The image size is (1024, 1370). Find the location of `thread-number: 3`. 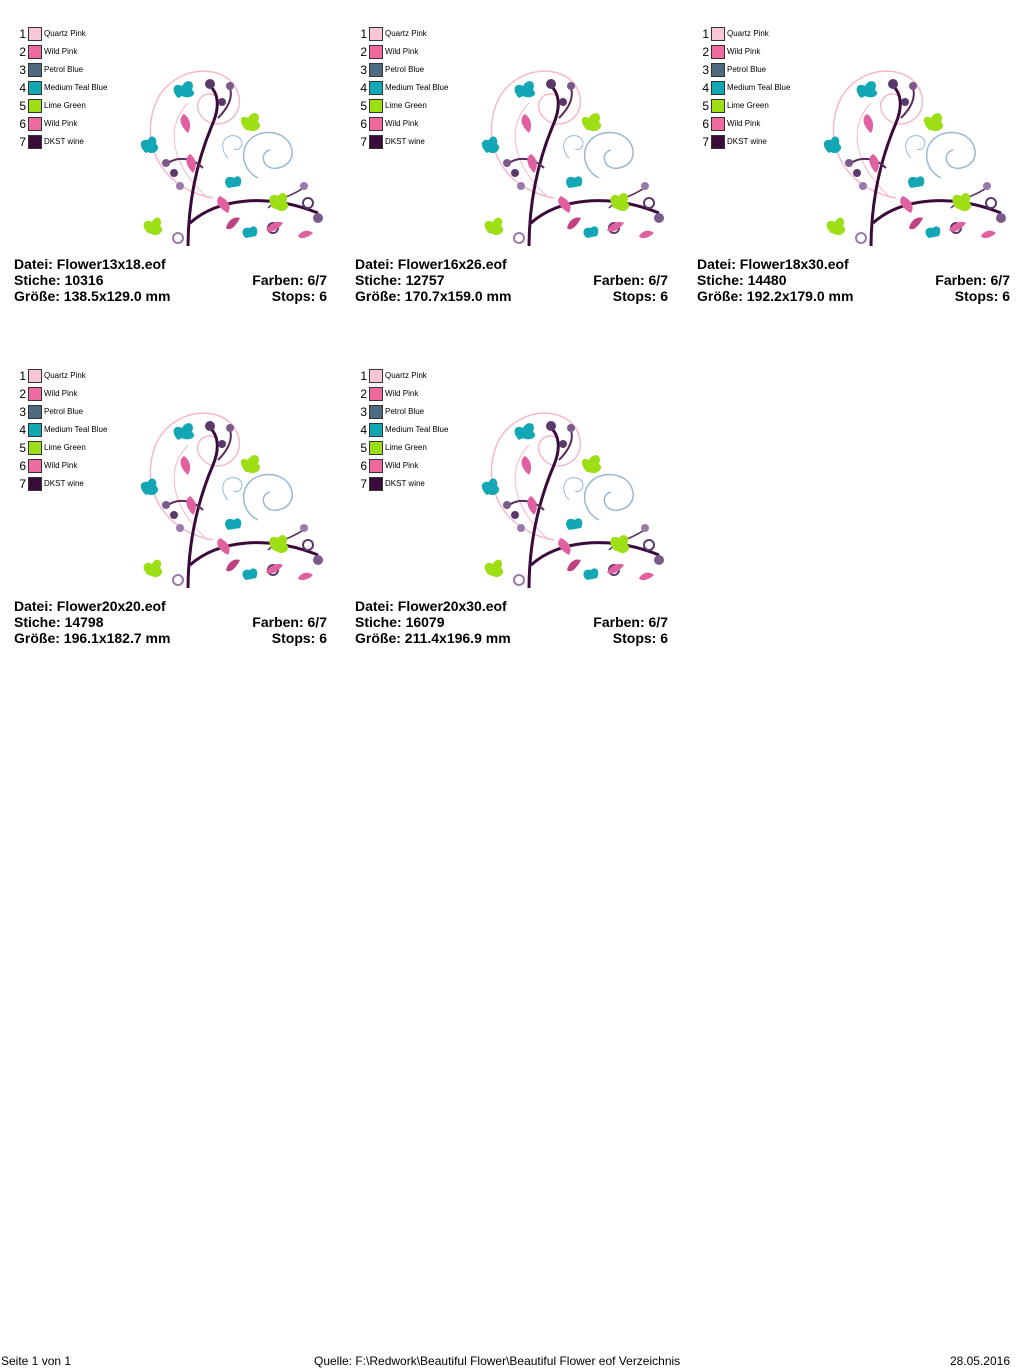

thread-number: 3 is located at coordinates (363, 412).